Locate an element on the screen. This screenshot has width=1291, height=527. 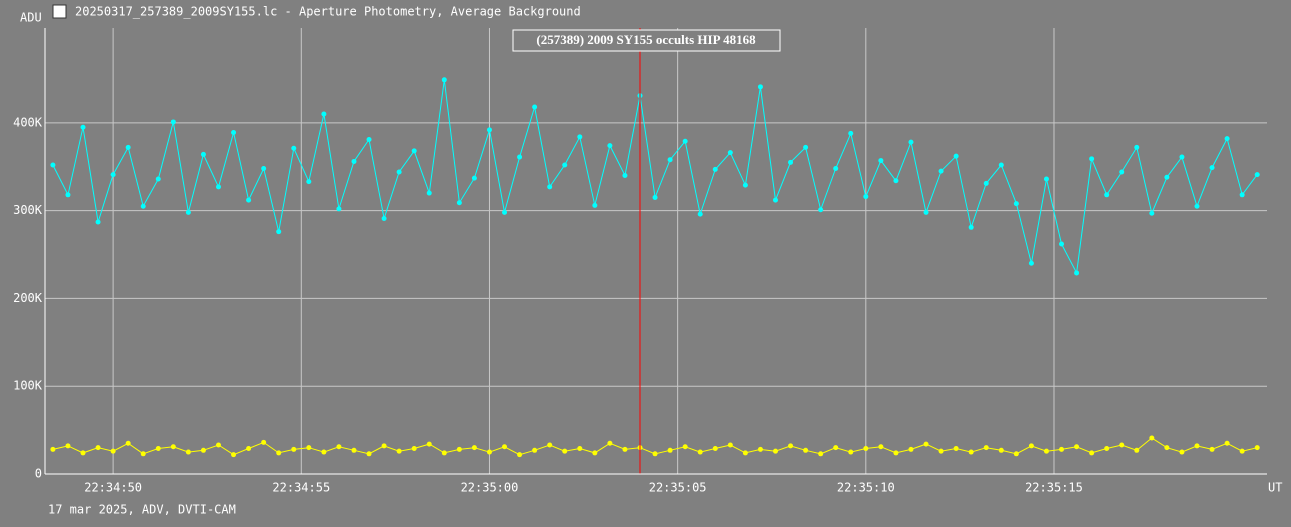
y-tick-label: 300K is located at coordinates (28, 210).